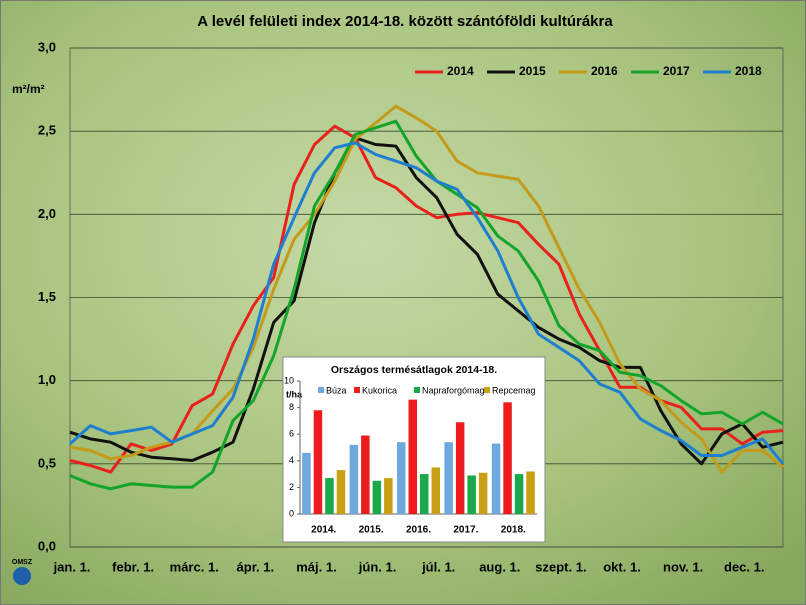  What do you see at coordinates (465, 530) in the screenshot?
I see `inset-x-tick-label: 2017.` at bounding box center [465, 530].